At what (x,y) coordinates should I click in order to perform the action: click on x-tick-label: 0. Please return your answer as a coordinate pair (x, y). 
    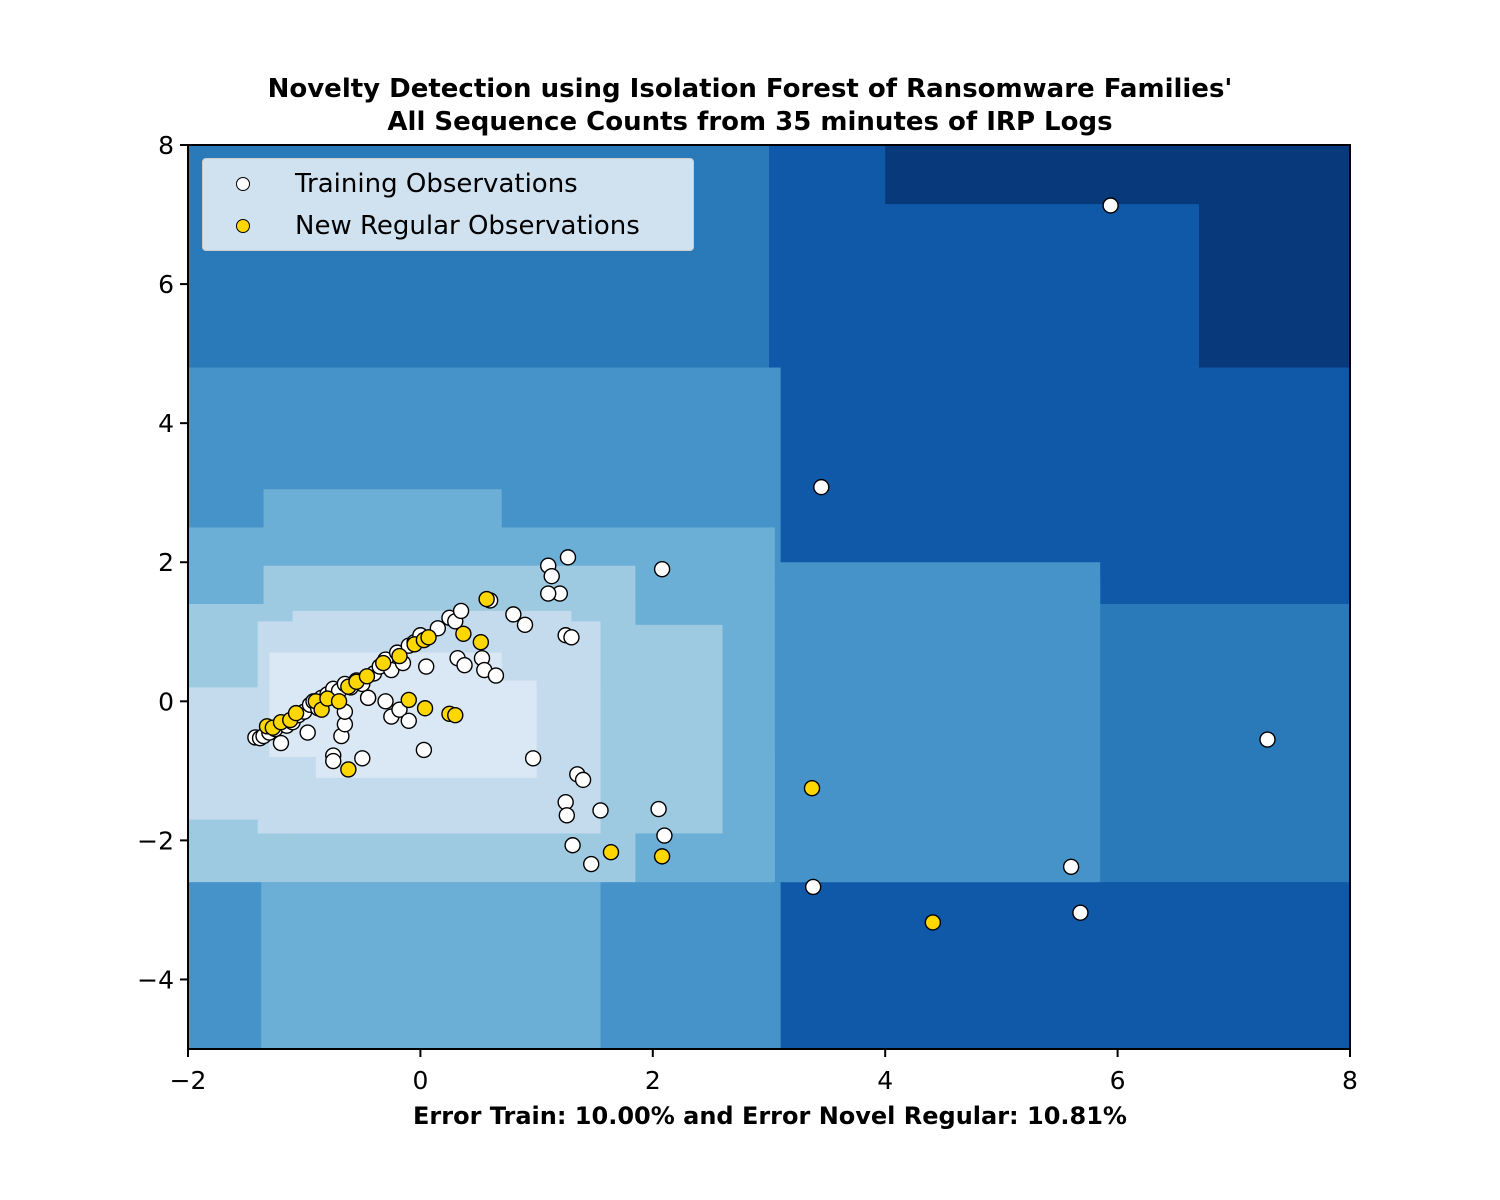
    Looking at the image, I should click on (420, 1080).